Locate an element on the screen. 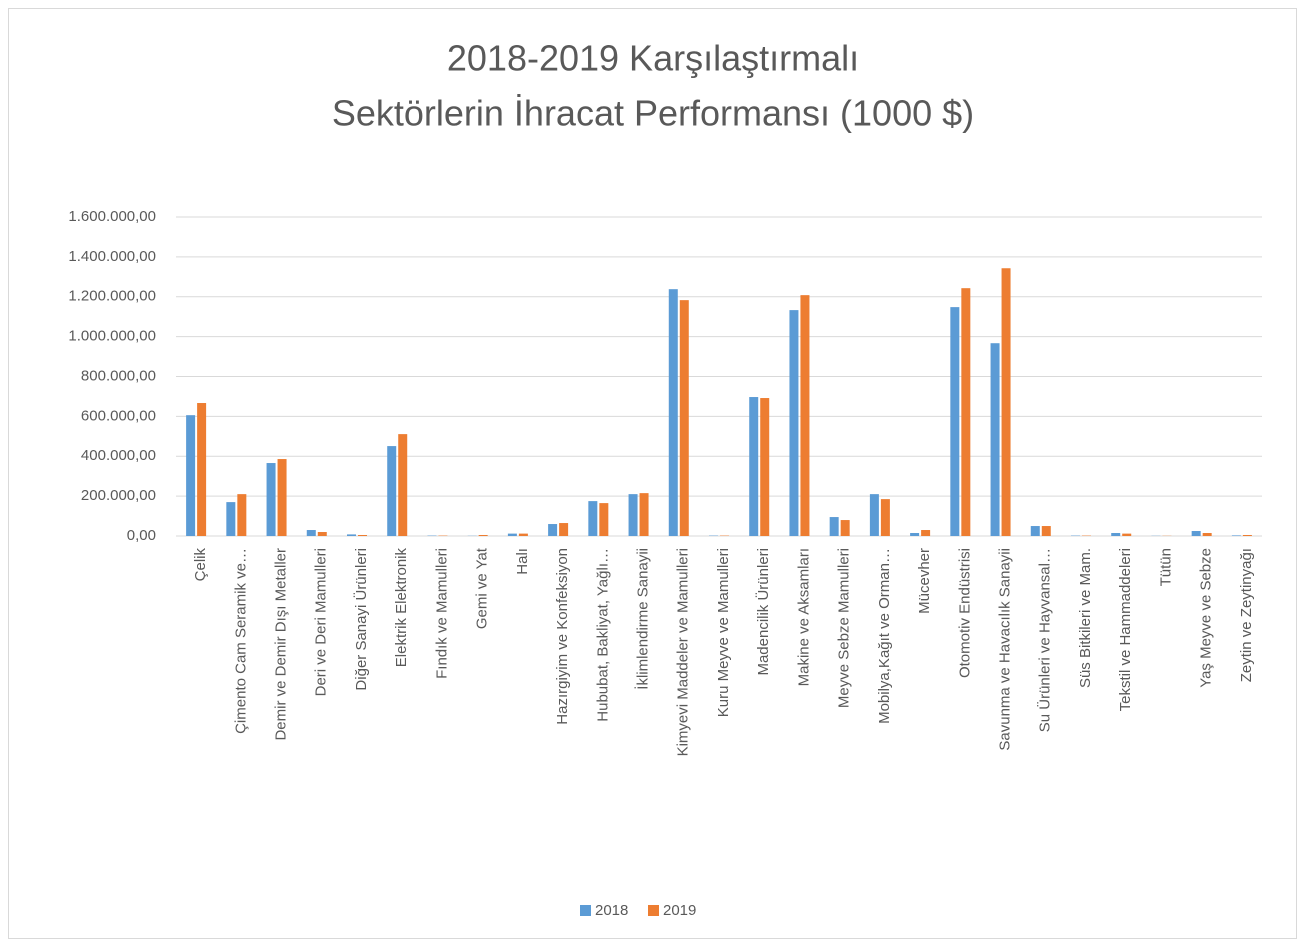 The height and width of the screenshot is (948, 1306). x-tick-label: Zeytin ve Zeytinyağı is located at coordinates (1246, 615).